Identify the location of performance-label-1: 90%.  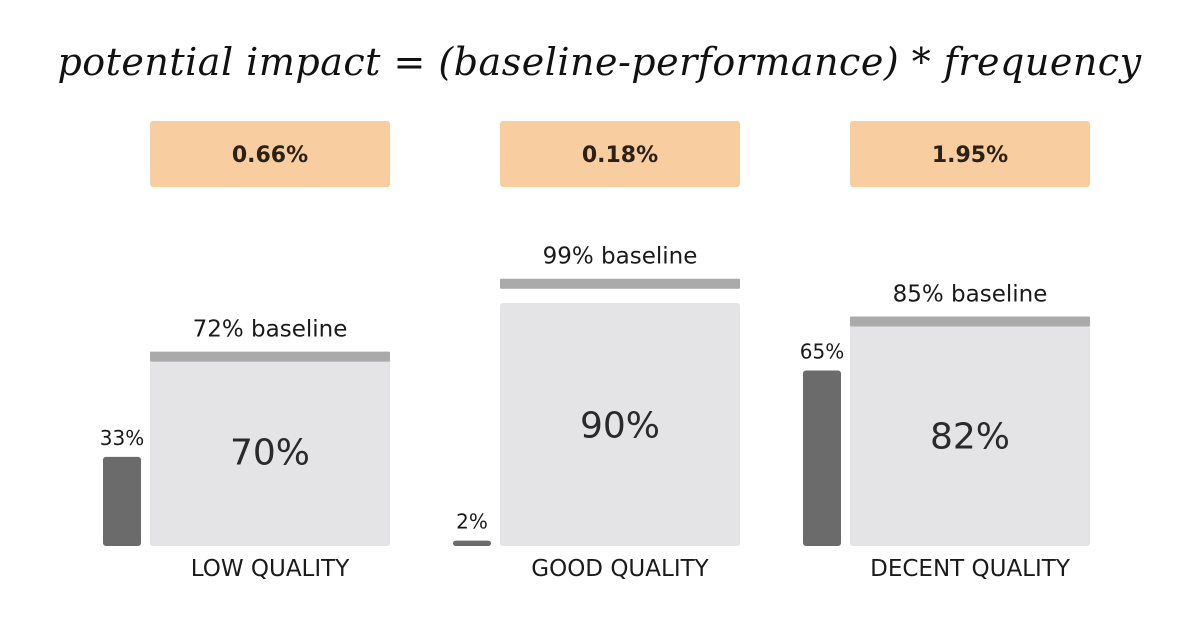
(620, 426).